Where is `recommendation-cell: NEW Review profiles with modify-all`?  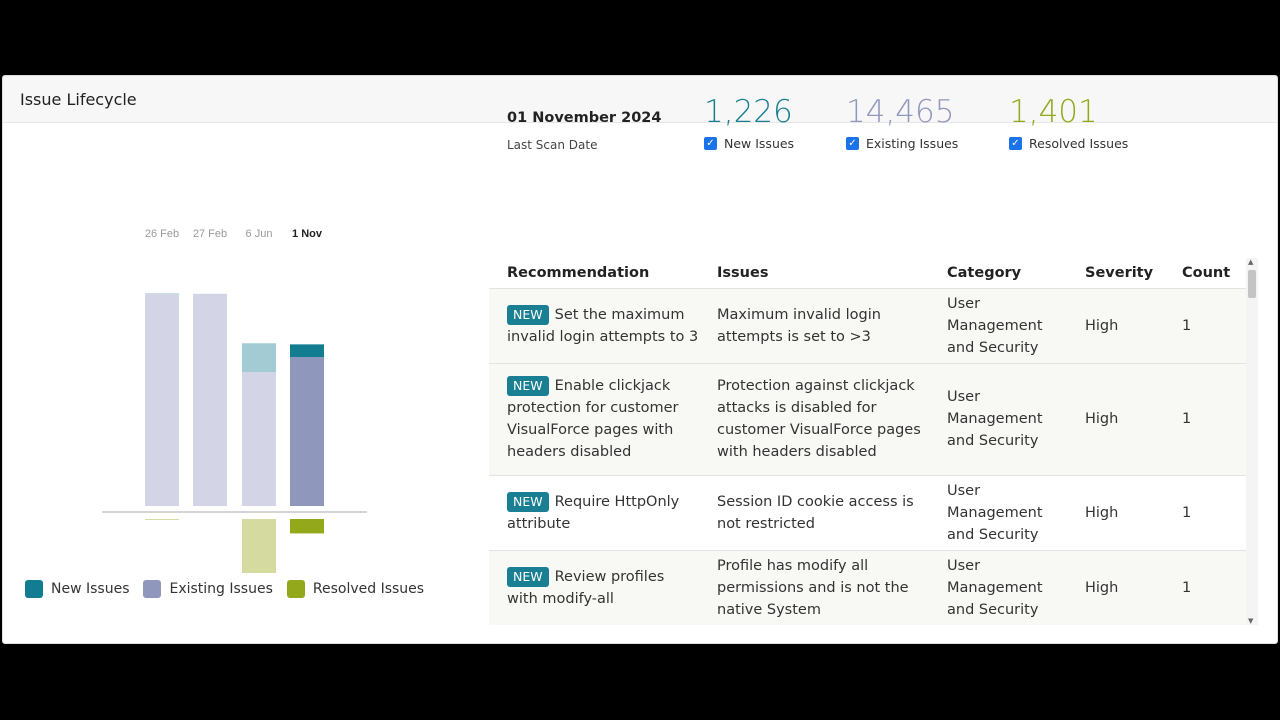 recommendation-cell: NEW Review profiles with modify-all is located at coordinates (594, 587).